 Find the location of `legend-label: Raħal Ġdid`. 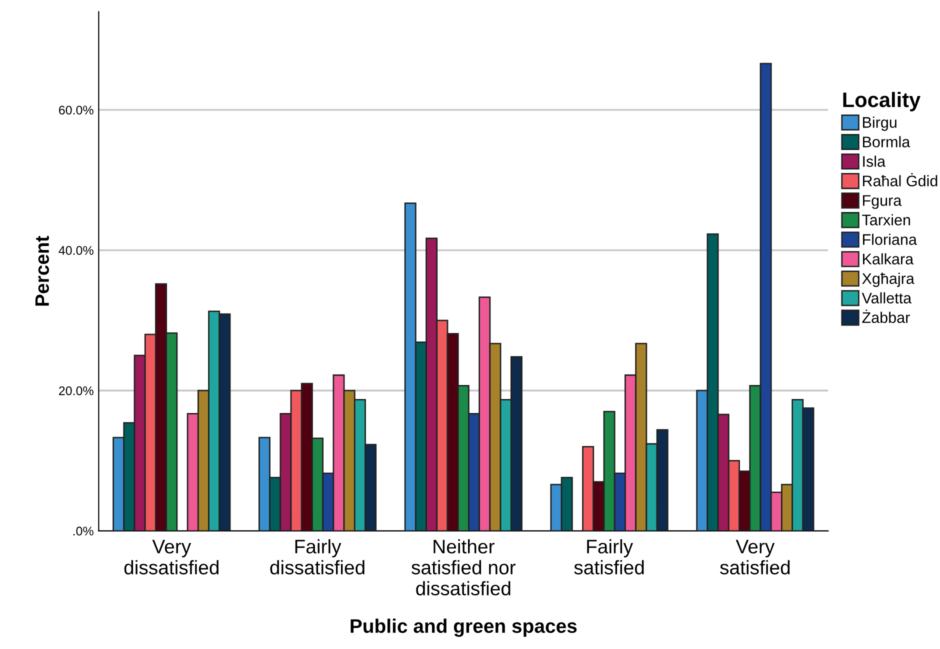

legend-label: Raħal Ġdid is located at coordinates (900, 179).